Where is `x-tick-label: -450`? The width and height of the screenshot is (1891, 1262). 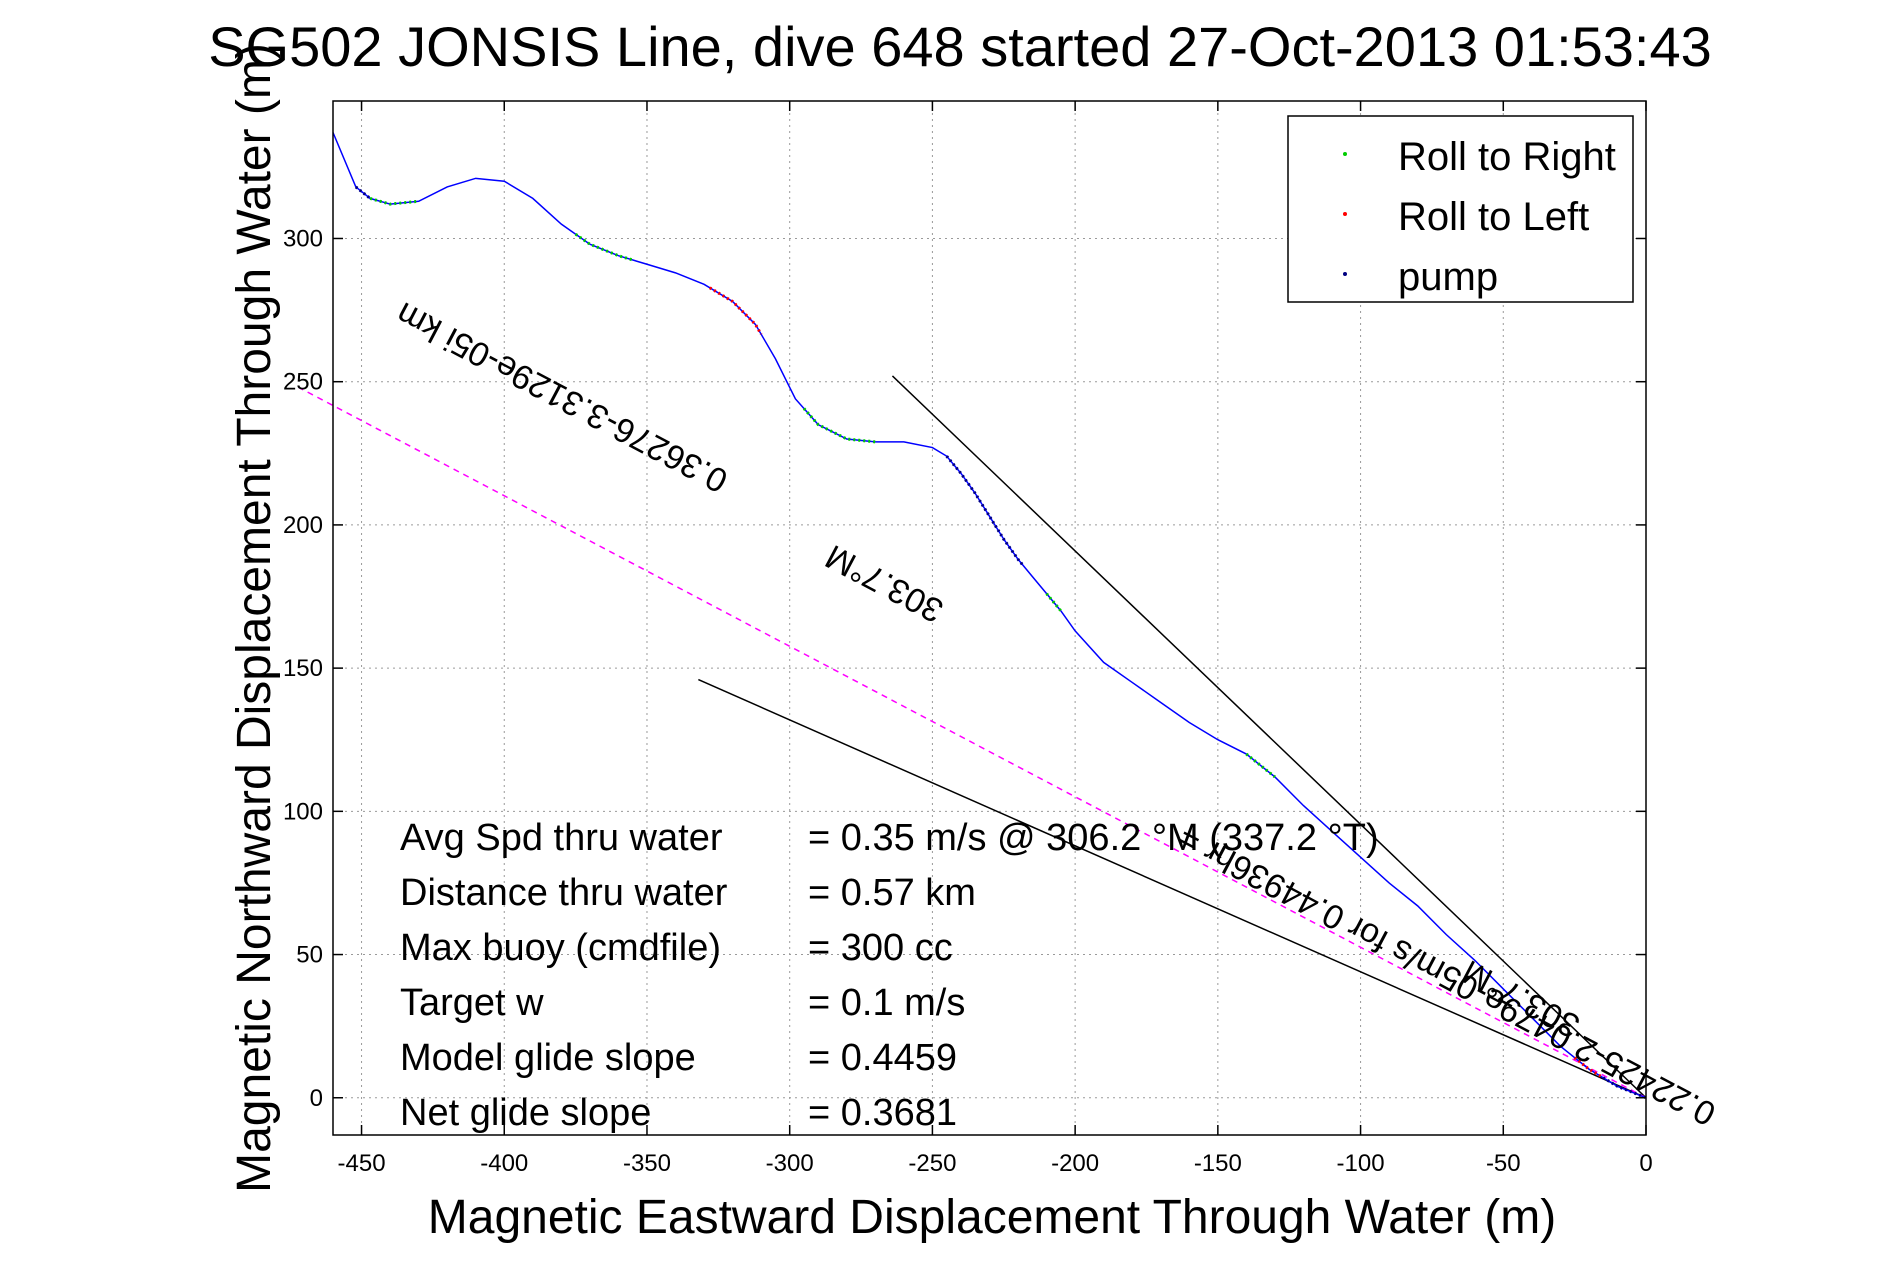
x-tick-label: -450 is located at coordinates (362, 1163).